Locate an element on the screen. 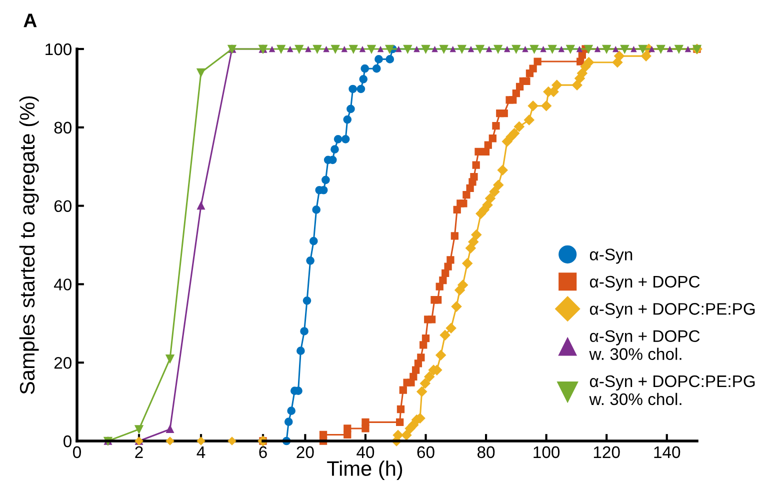 Image resolution: width=772 pixels, height=490 pixels. x-axis-title: Time (h) is located at coordinates (364, 470).